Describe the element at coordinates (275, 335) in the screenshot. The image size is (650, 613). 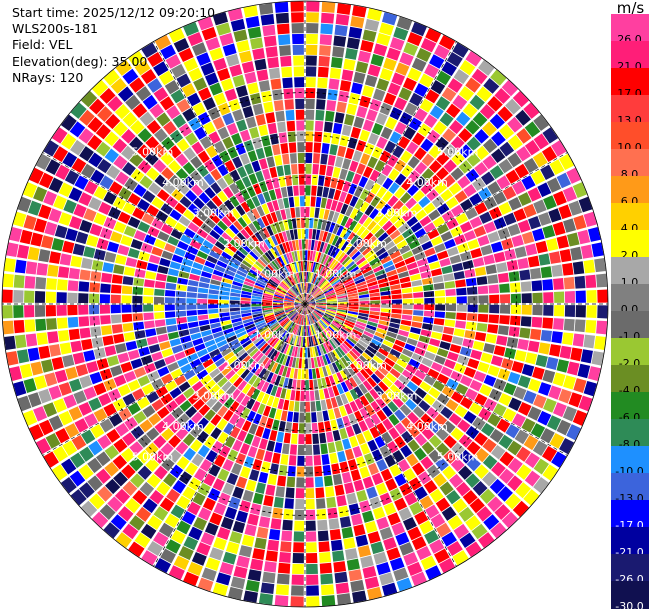
I see `range-ring-label: 1.00km` at that location.